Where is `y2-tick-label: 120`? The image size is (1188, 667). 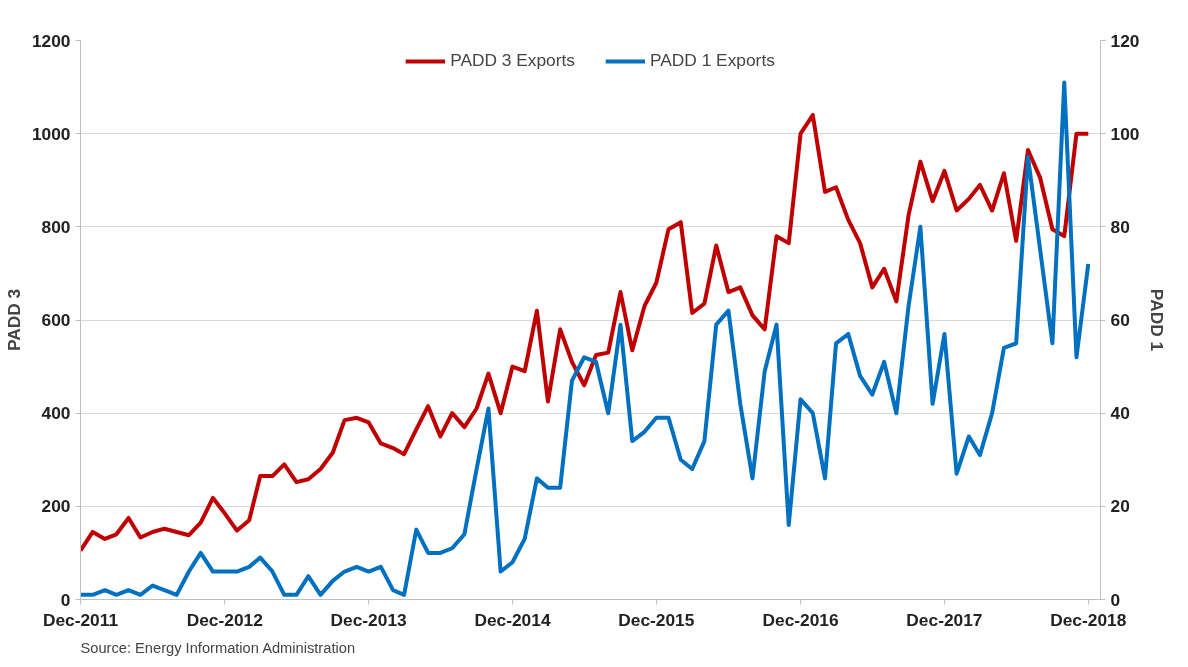 y2-tick-label: 120 is located at coordinates (1125, 40).